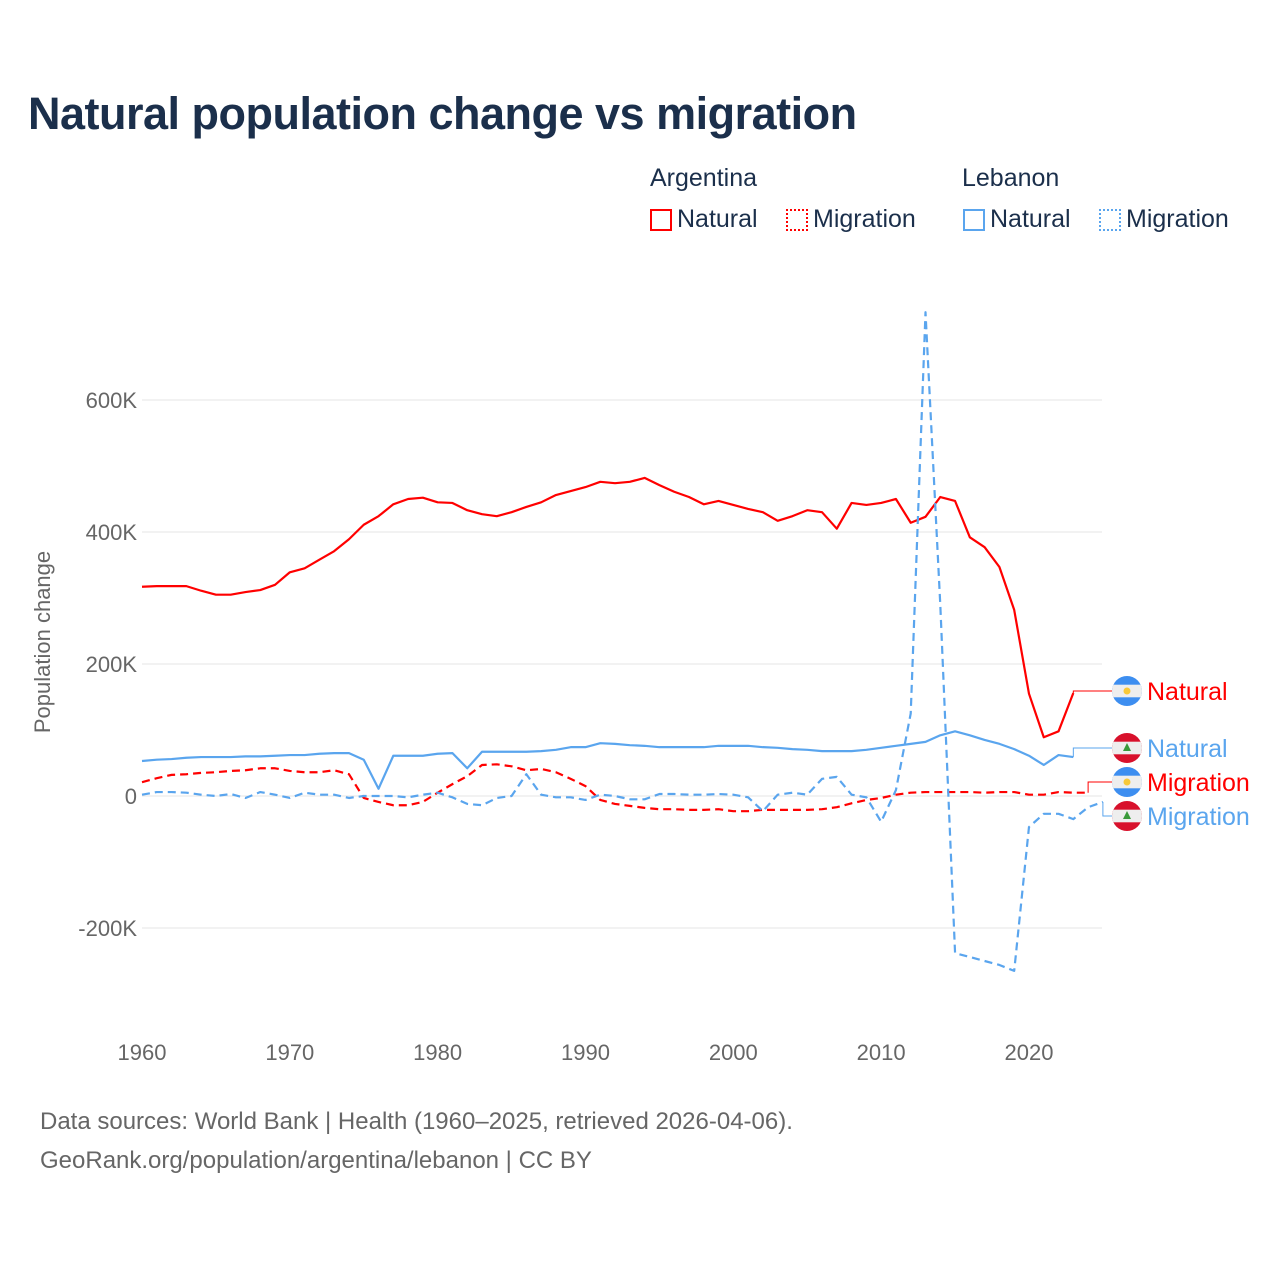 This screenshot has height=1280, width=1280. Describe the element at coordinates (112, 400) in the screenshot. I see `y-tick-label: 600K` at that location.